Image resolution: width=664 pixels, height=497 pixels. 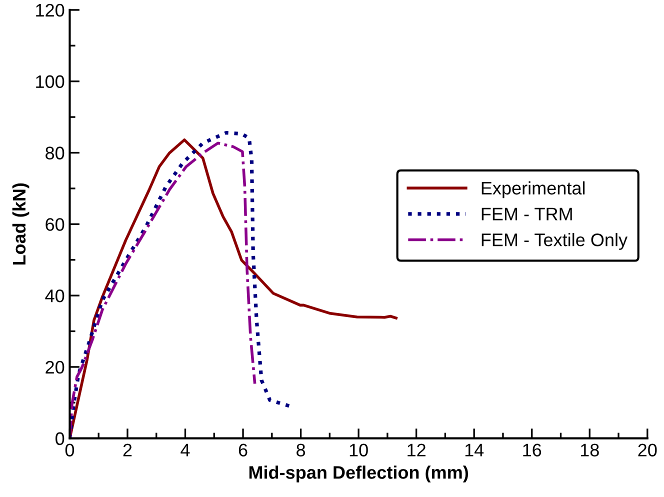 What do you see at coordinates (69, 450) in the screenshot?
I see `x-tick-label: 0` at bounding box center [69, 450].